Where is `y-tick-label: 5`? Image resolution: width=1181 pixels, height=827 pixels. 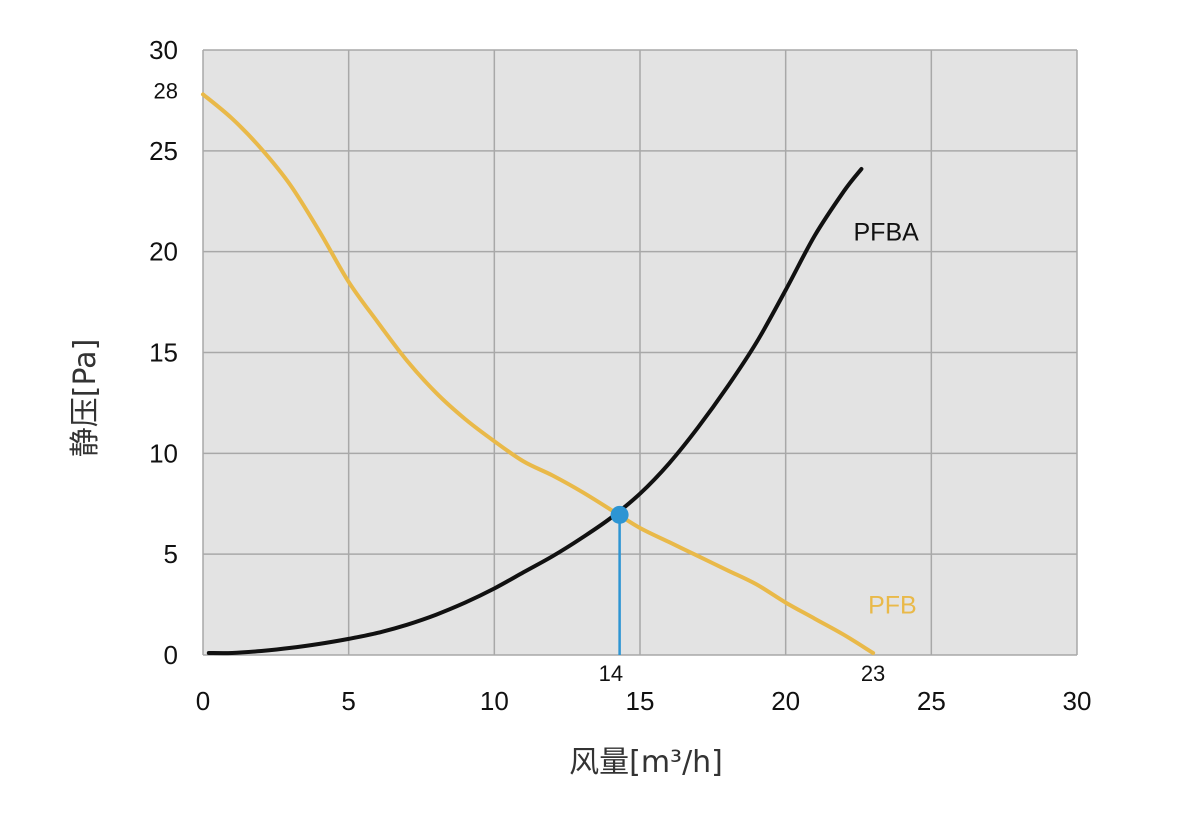 y-tick-label: 5 is located at coordinates (171, 554).